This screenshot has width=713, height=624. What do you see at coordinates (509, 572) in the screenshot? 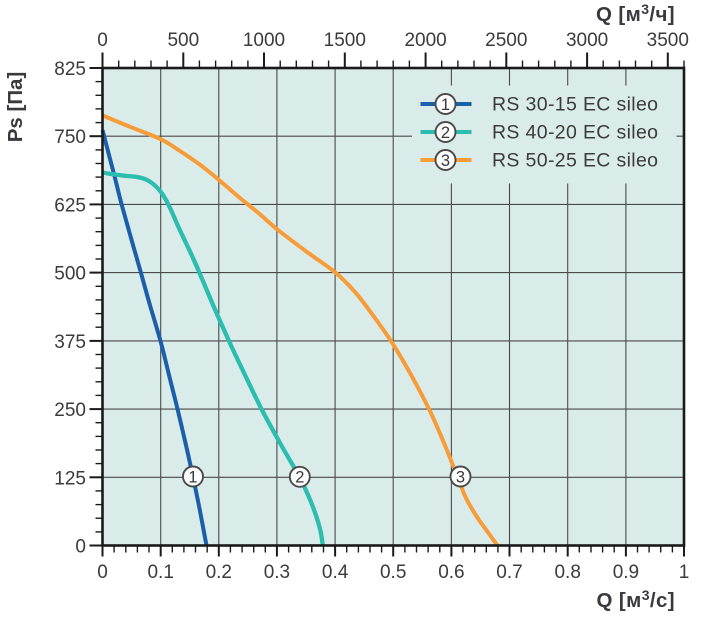
I see `svg-text: 0.7` at bounding box center [509, 572].